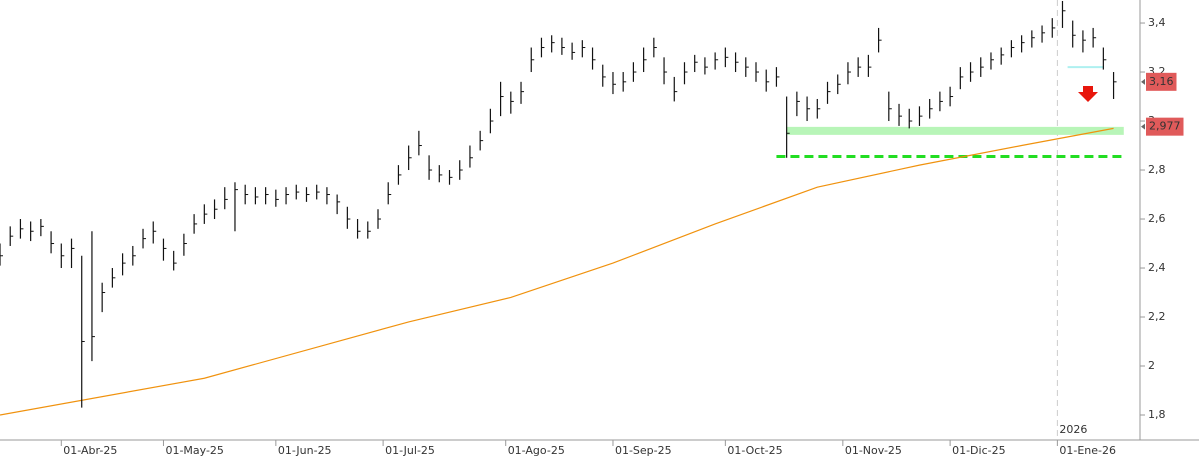 This screenshot has height=459, width=1199. Describe the element at coordinates (1157, 414) in the screenshot. I see `y-tick-label: 1,8` at that location.